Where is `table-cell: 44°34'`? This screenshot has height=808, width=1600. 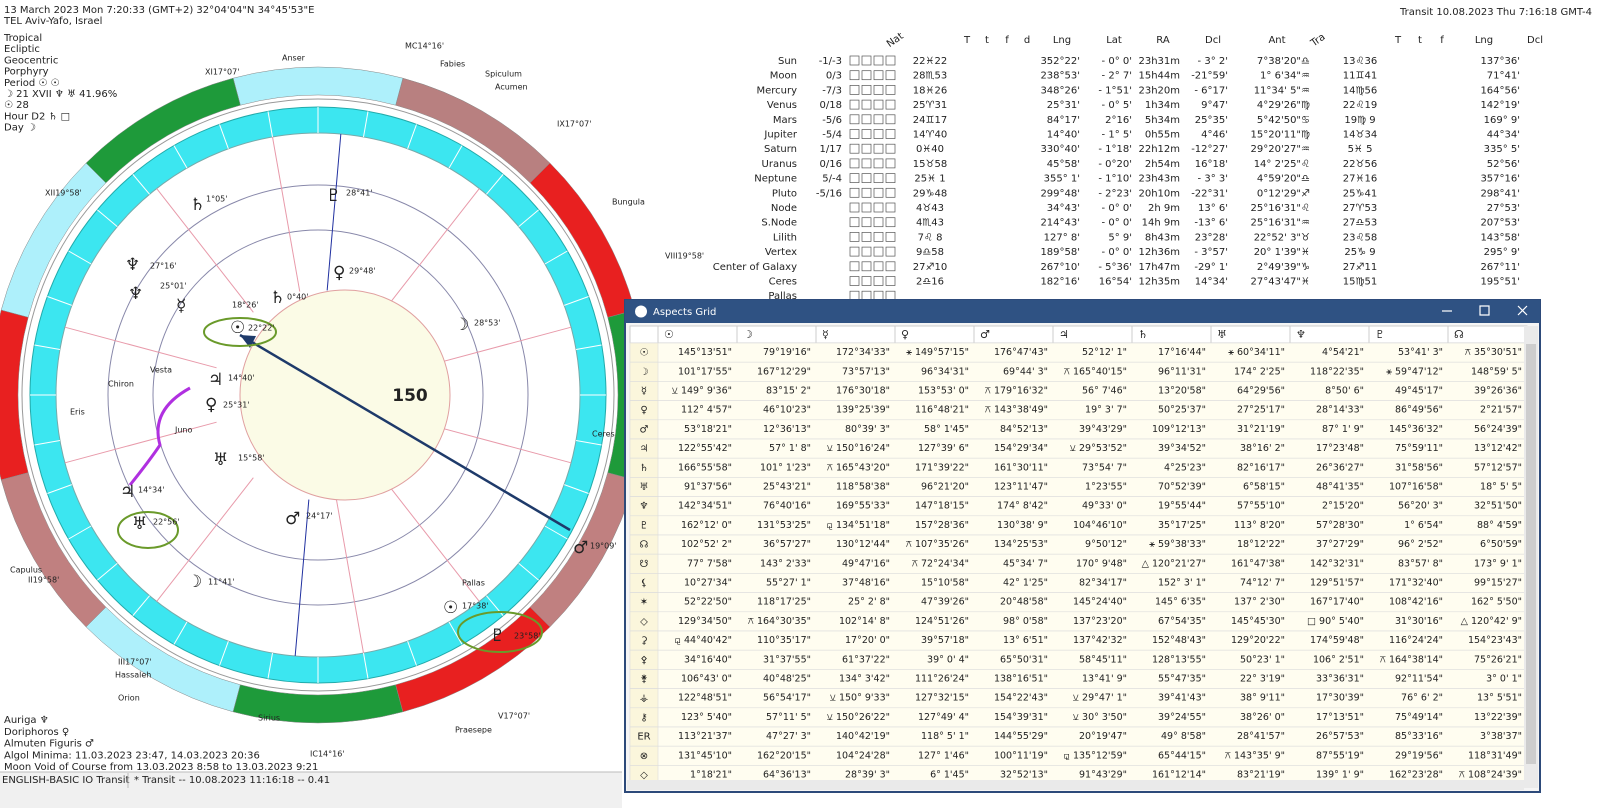 table-cell: 44°34' is located at coordinates (1503, 135).